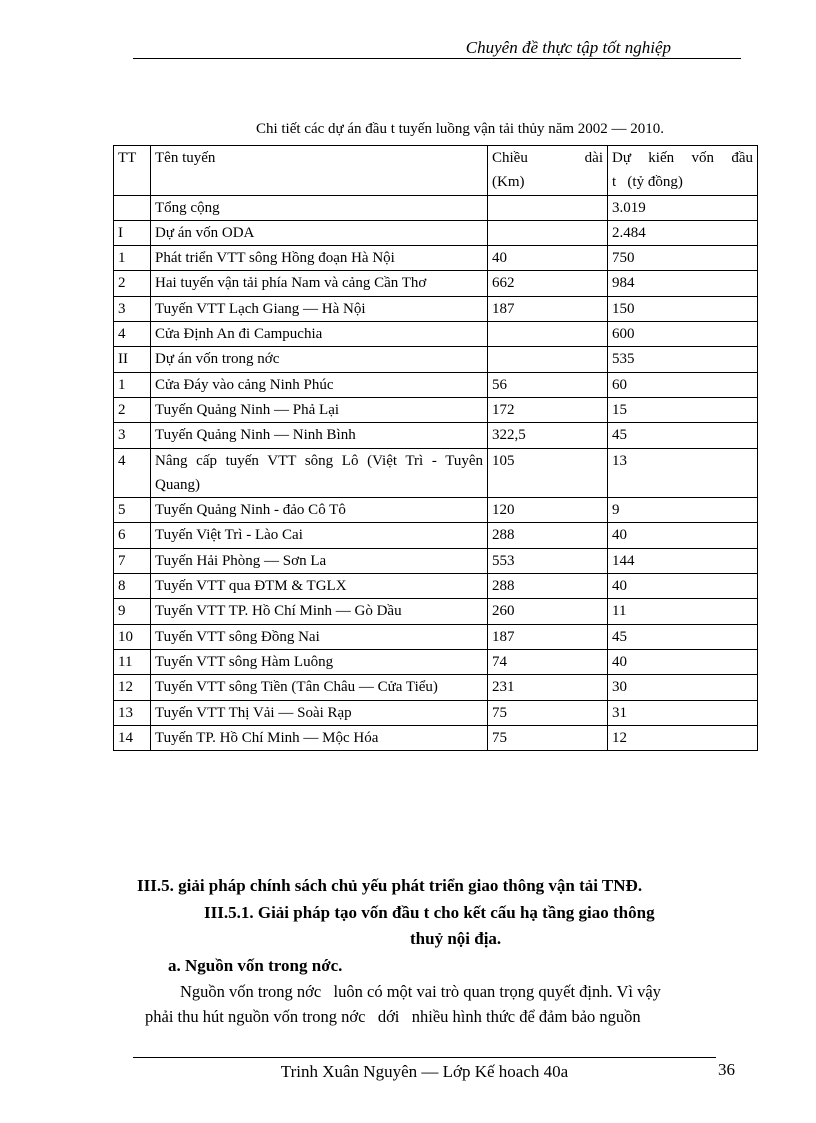 The image size is (816, 1123). What do you see at coordinates (547, 662) in the screenshot?
I see `row-length: 74` at bounding box center [547, 662].